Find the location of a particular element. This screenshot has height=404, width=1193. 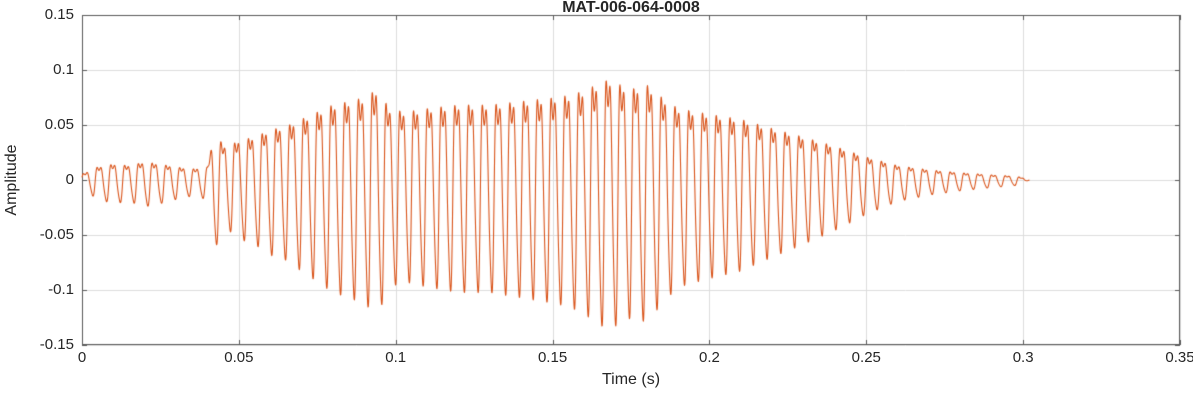

x-tick-label: 0.35 is located at coordinates (1179, 357).